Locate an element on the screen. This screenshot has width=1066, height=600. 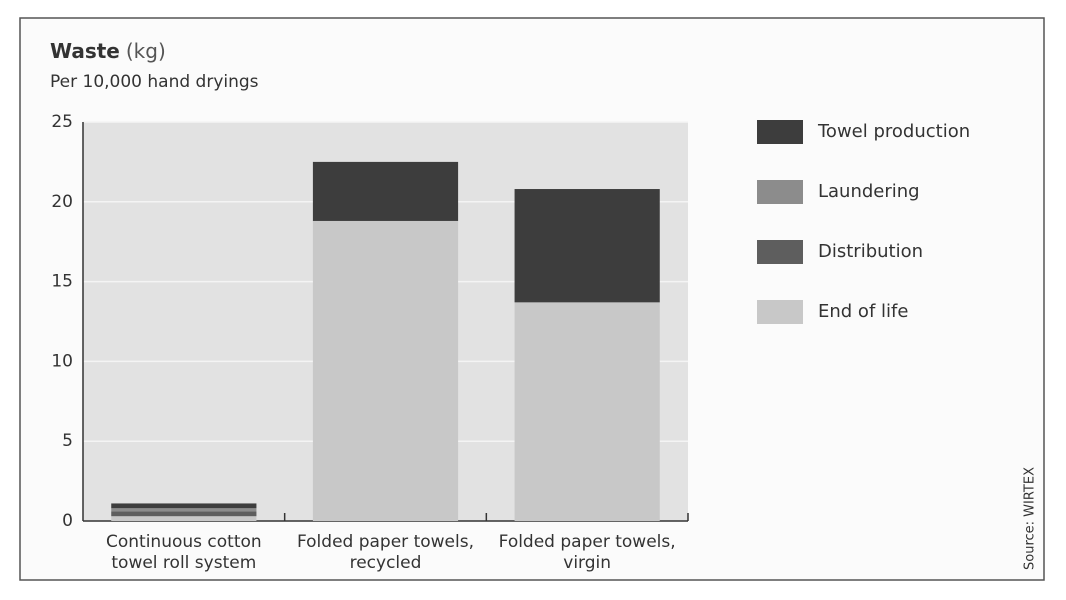
y-tick-label: 10 is located at coordinates (62, 361).